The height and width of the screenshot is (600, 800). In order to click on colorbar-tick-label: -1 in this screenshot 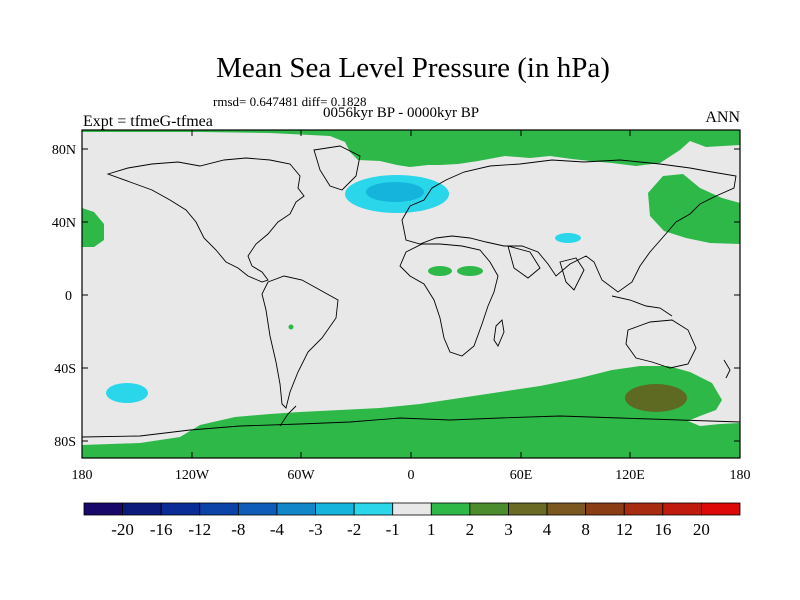, I will do `click(393, 529)`.